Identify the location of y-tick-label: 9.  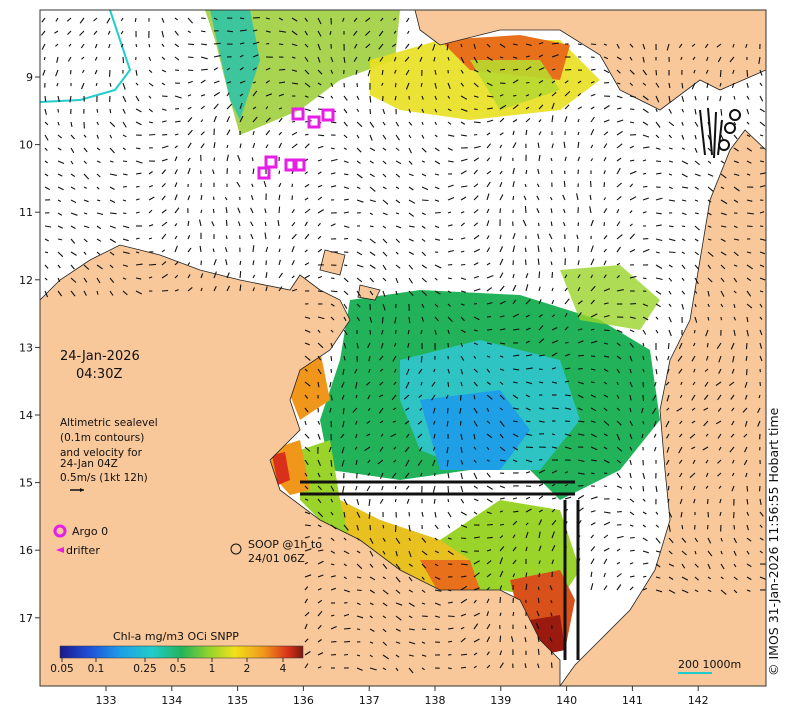
(29, 77).